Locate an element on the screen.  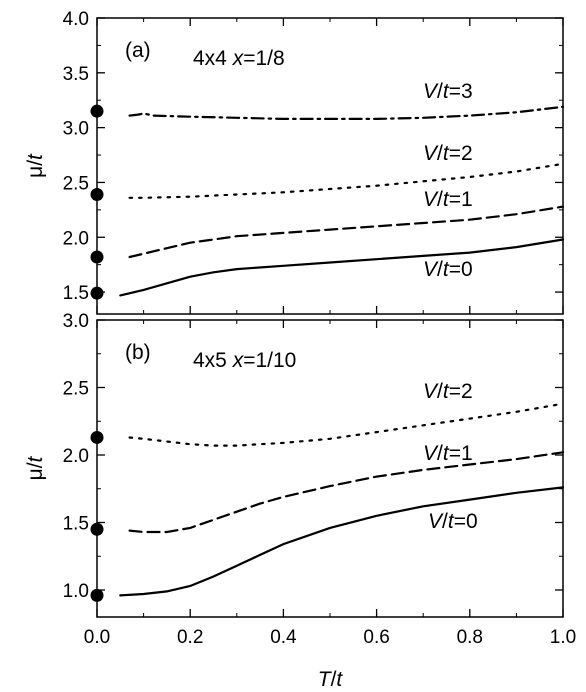
x-tick-label: 0.0 is located at coordinates (97, 637).